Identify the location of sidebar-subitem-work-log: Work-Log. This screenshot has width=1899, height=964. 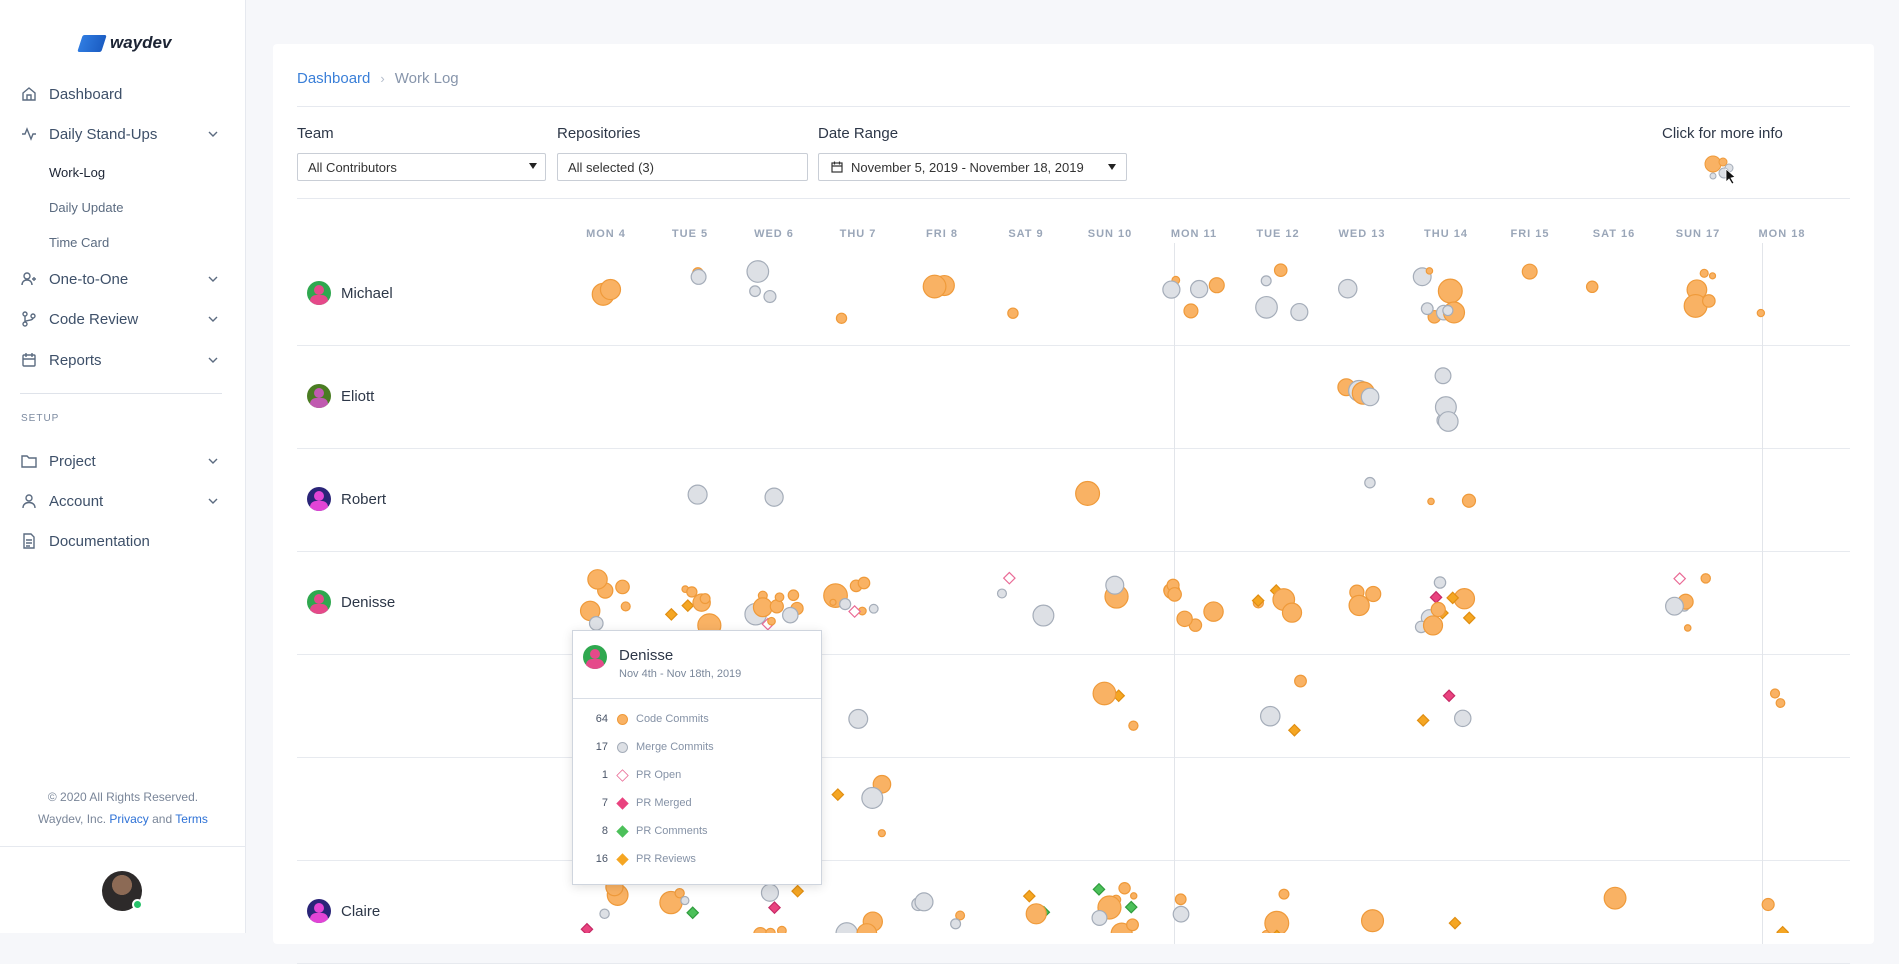
(77, 172).